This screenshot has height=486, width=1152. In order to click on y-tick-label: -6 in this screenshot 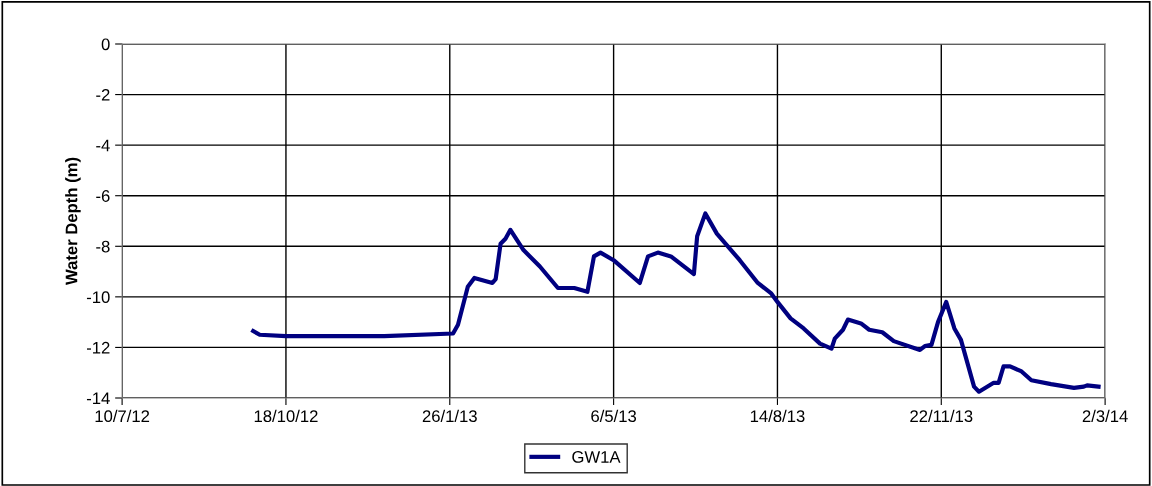, I will do `click(103, 196)`.